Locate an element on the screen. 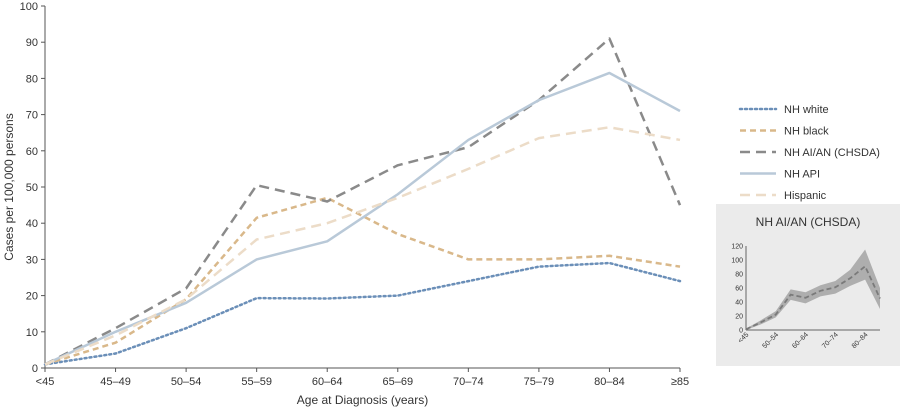 Image resolution: width=900 pixels, height=414 pixels. y-tick-label: 60 is located at coordinates (32, 152).